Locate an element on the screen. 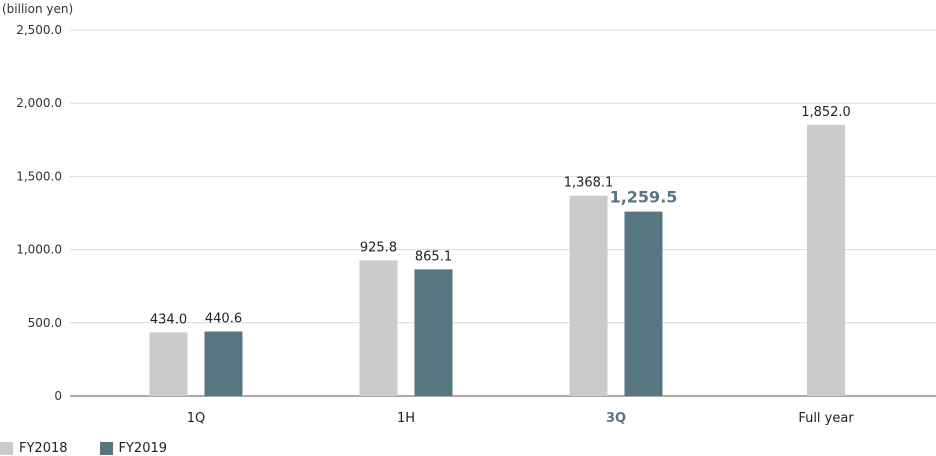 This screenshot has height=456, width=936. y-tick-label: 1,000.0 is located at coordinates (39, 250).